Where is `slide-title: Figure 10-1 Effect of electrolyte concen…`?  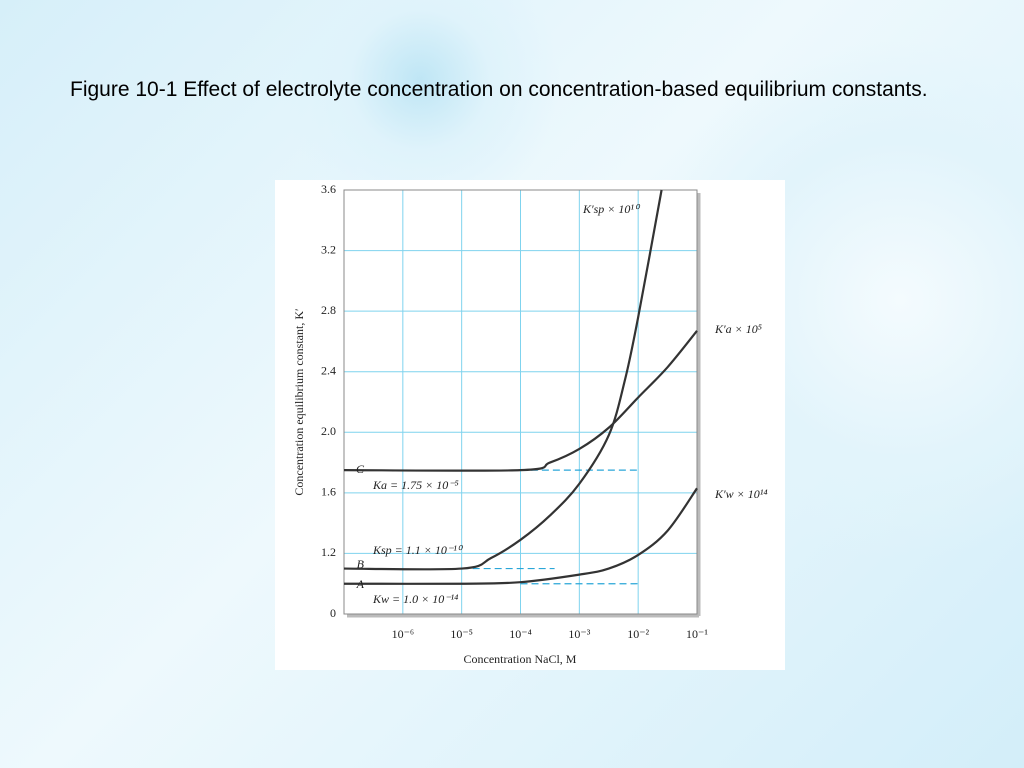 slide-title: Figure 10-1 Effect of electrolyte concen… is located at coordinates (499, 89).